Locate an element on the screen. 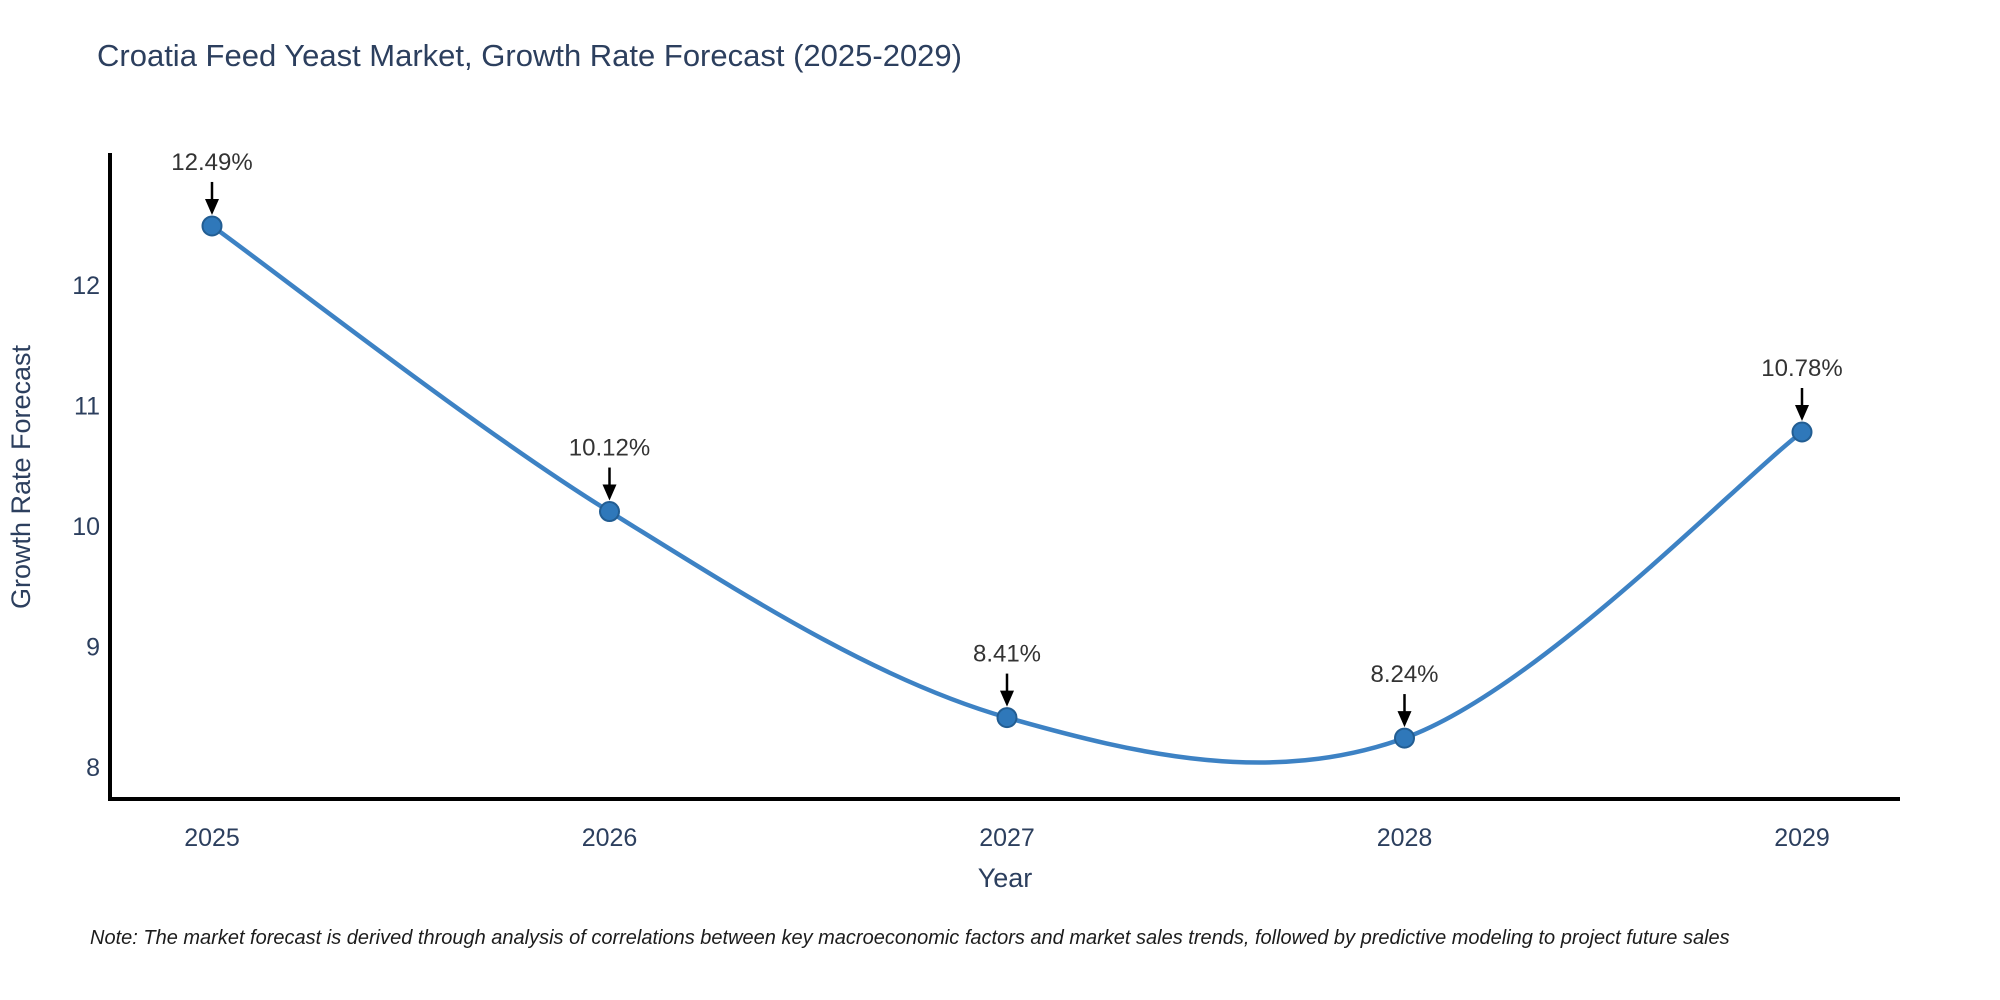  data-point-label: 10.12% is located at coordinates (609, 448).